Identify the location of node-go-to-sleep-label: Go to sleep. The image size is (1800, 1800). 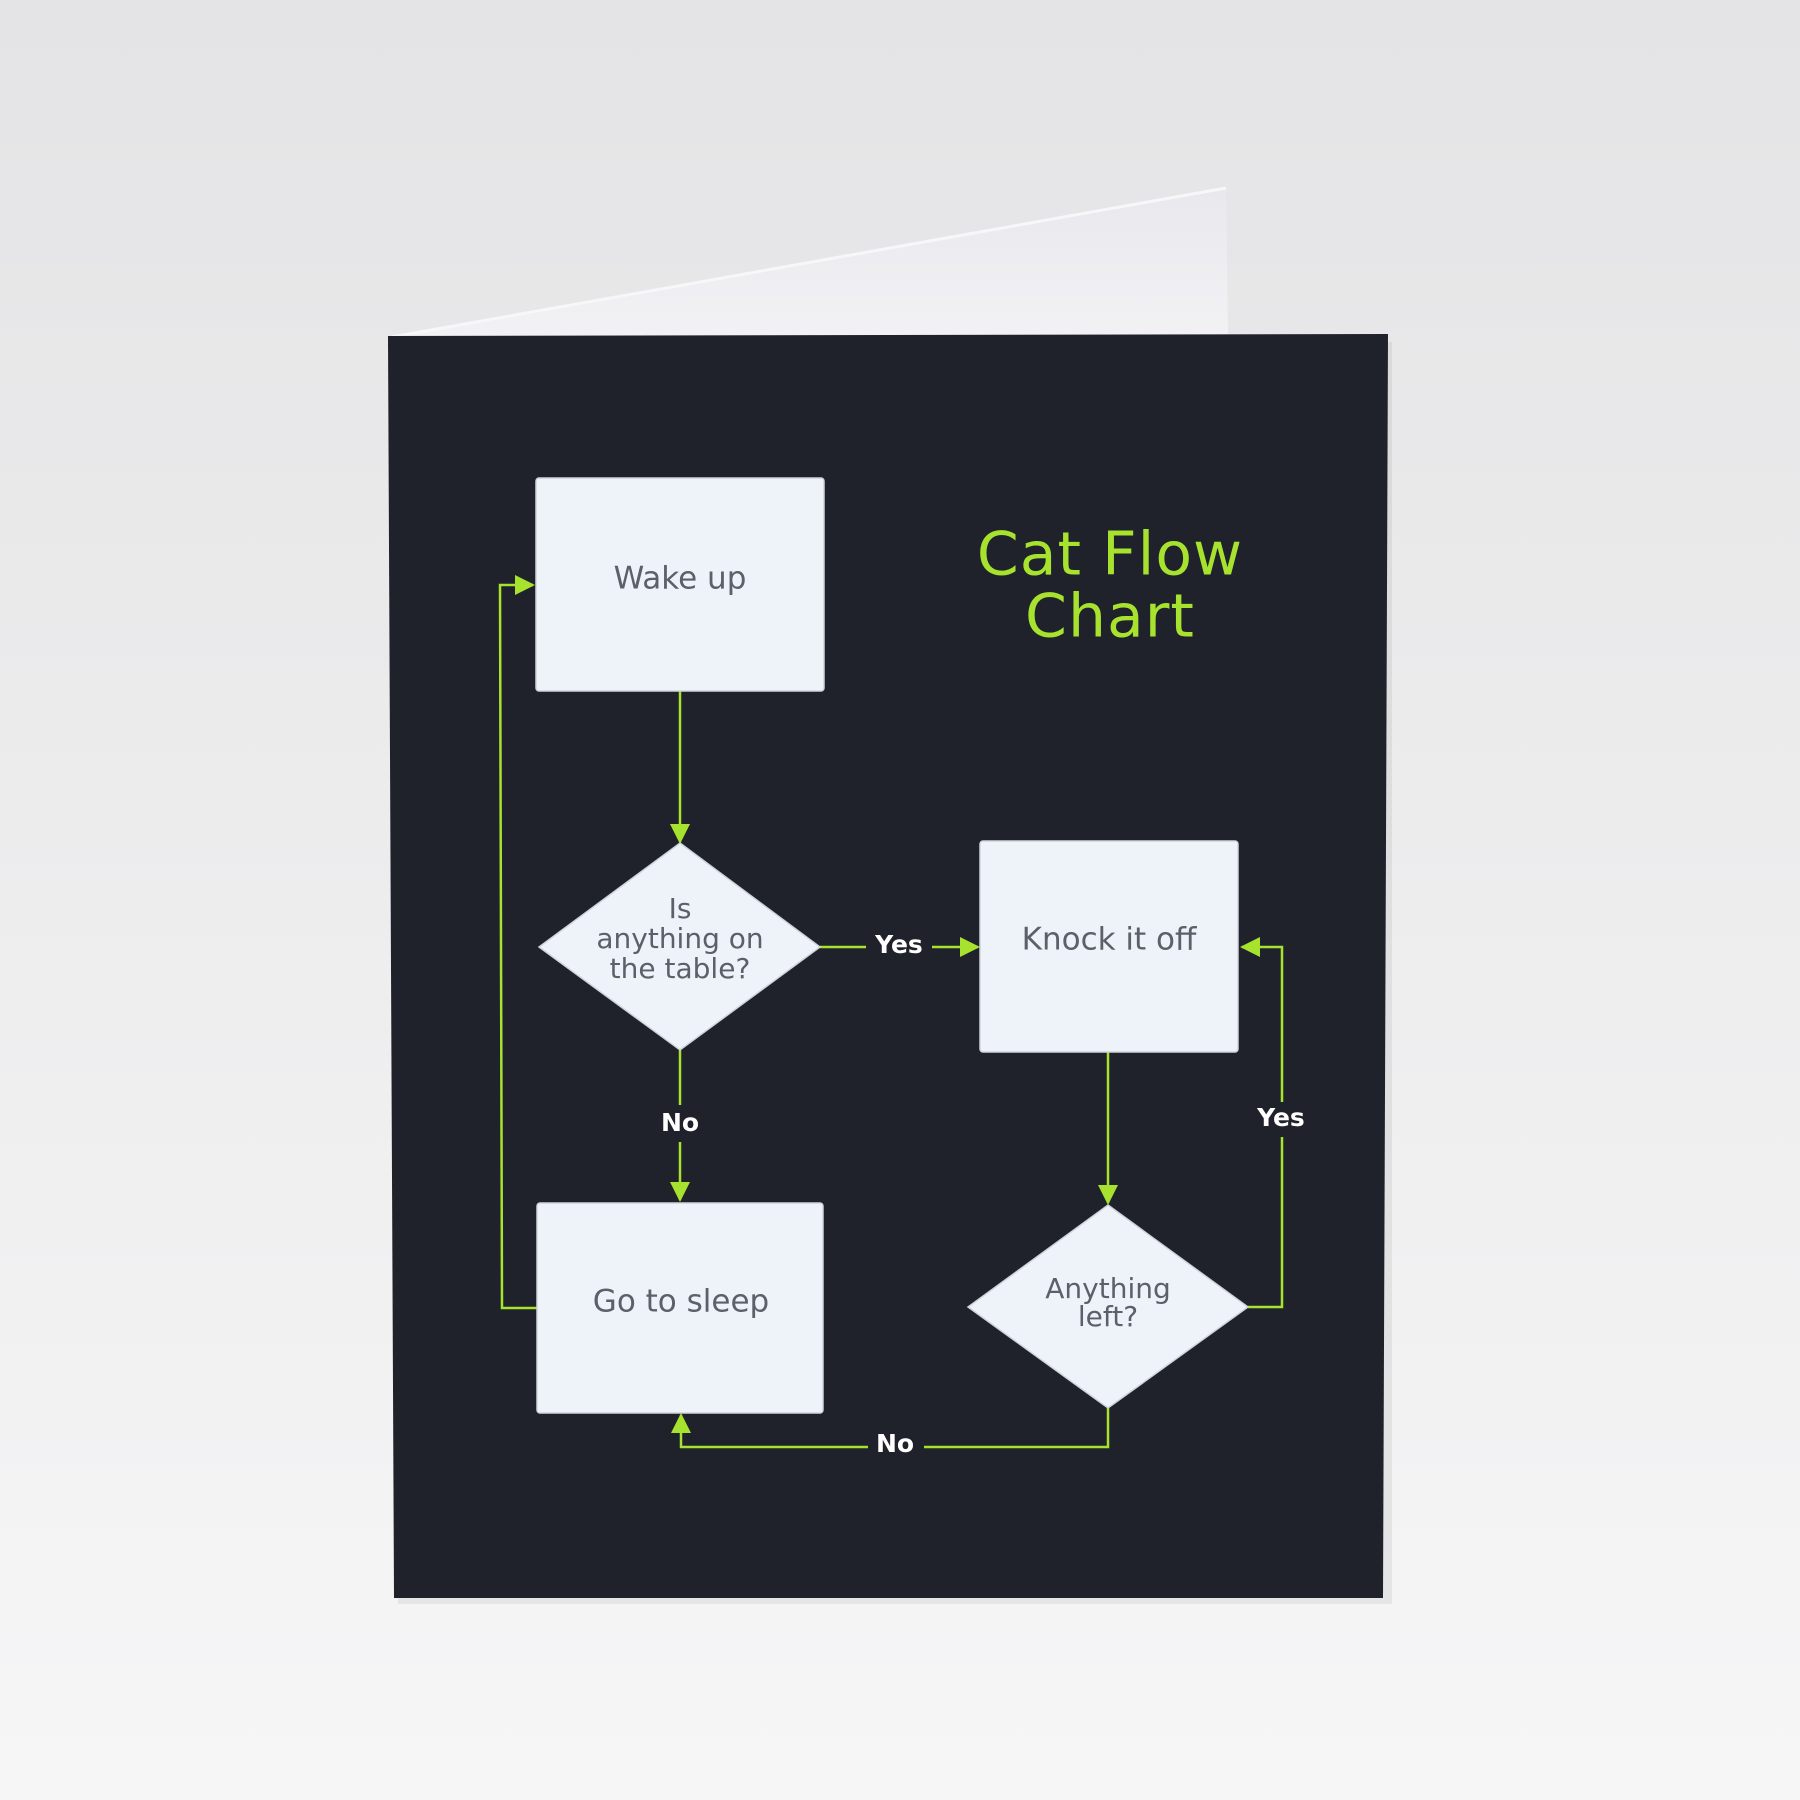
(681, 1302).